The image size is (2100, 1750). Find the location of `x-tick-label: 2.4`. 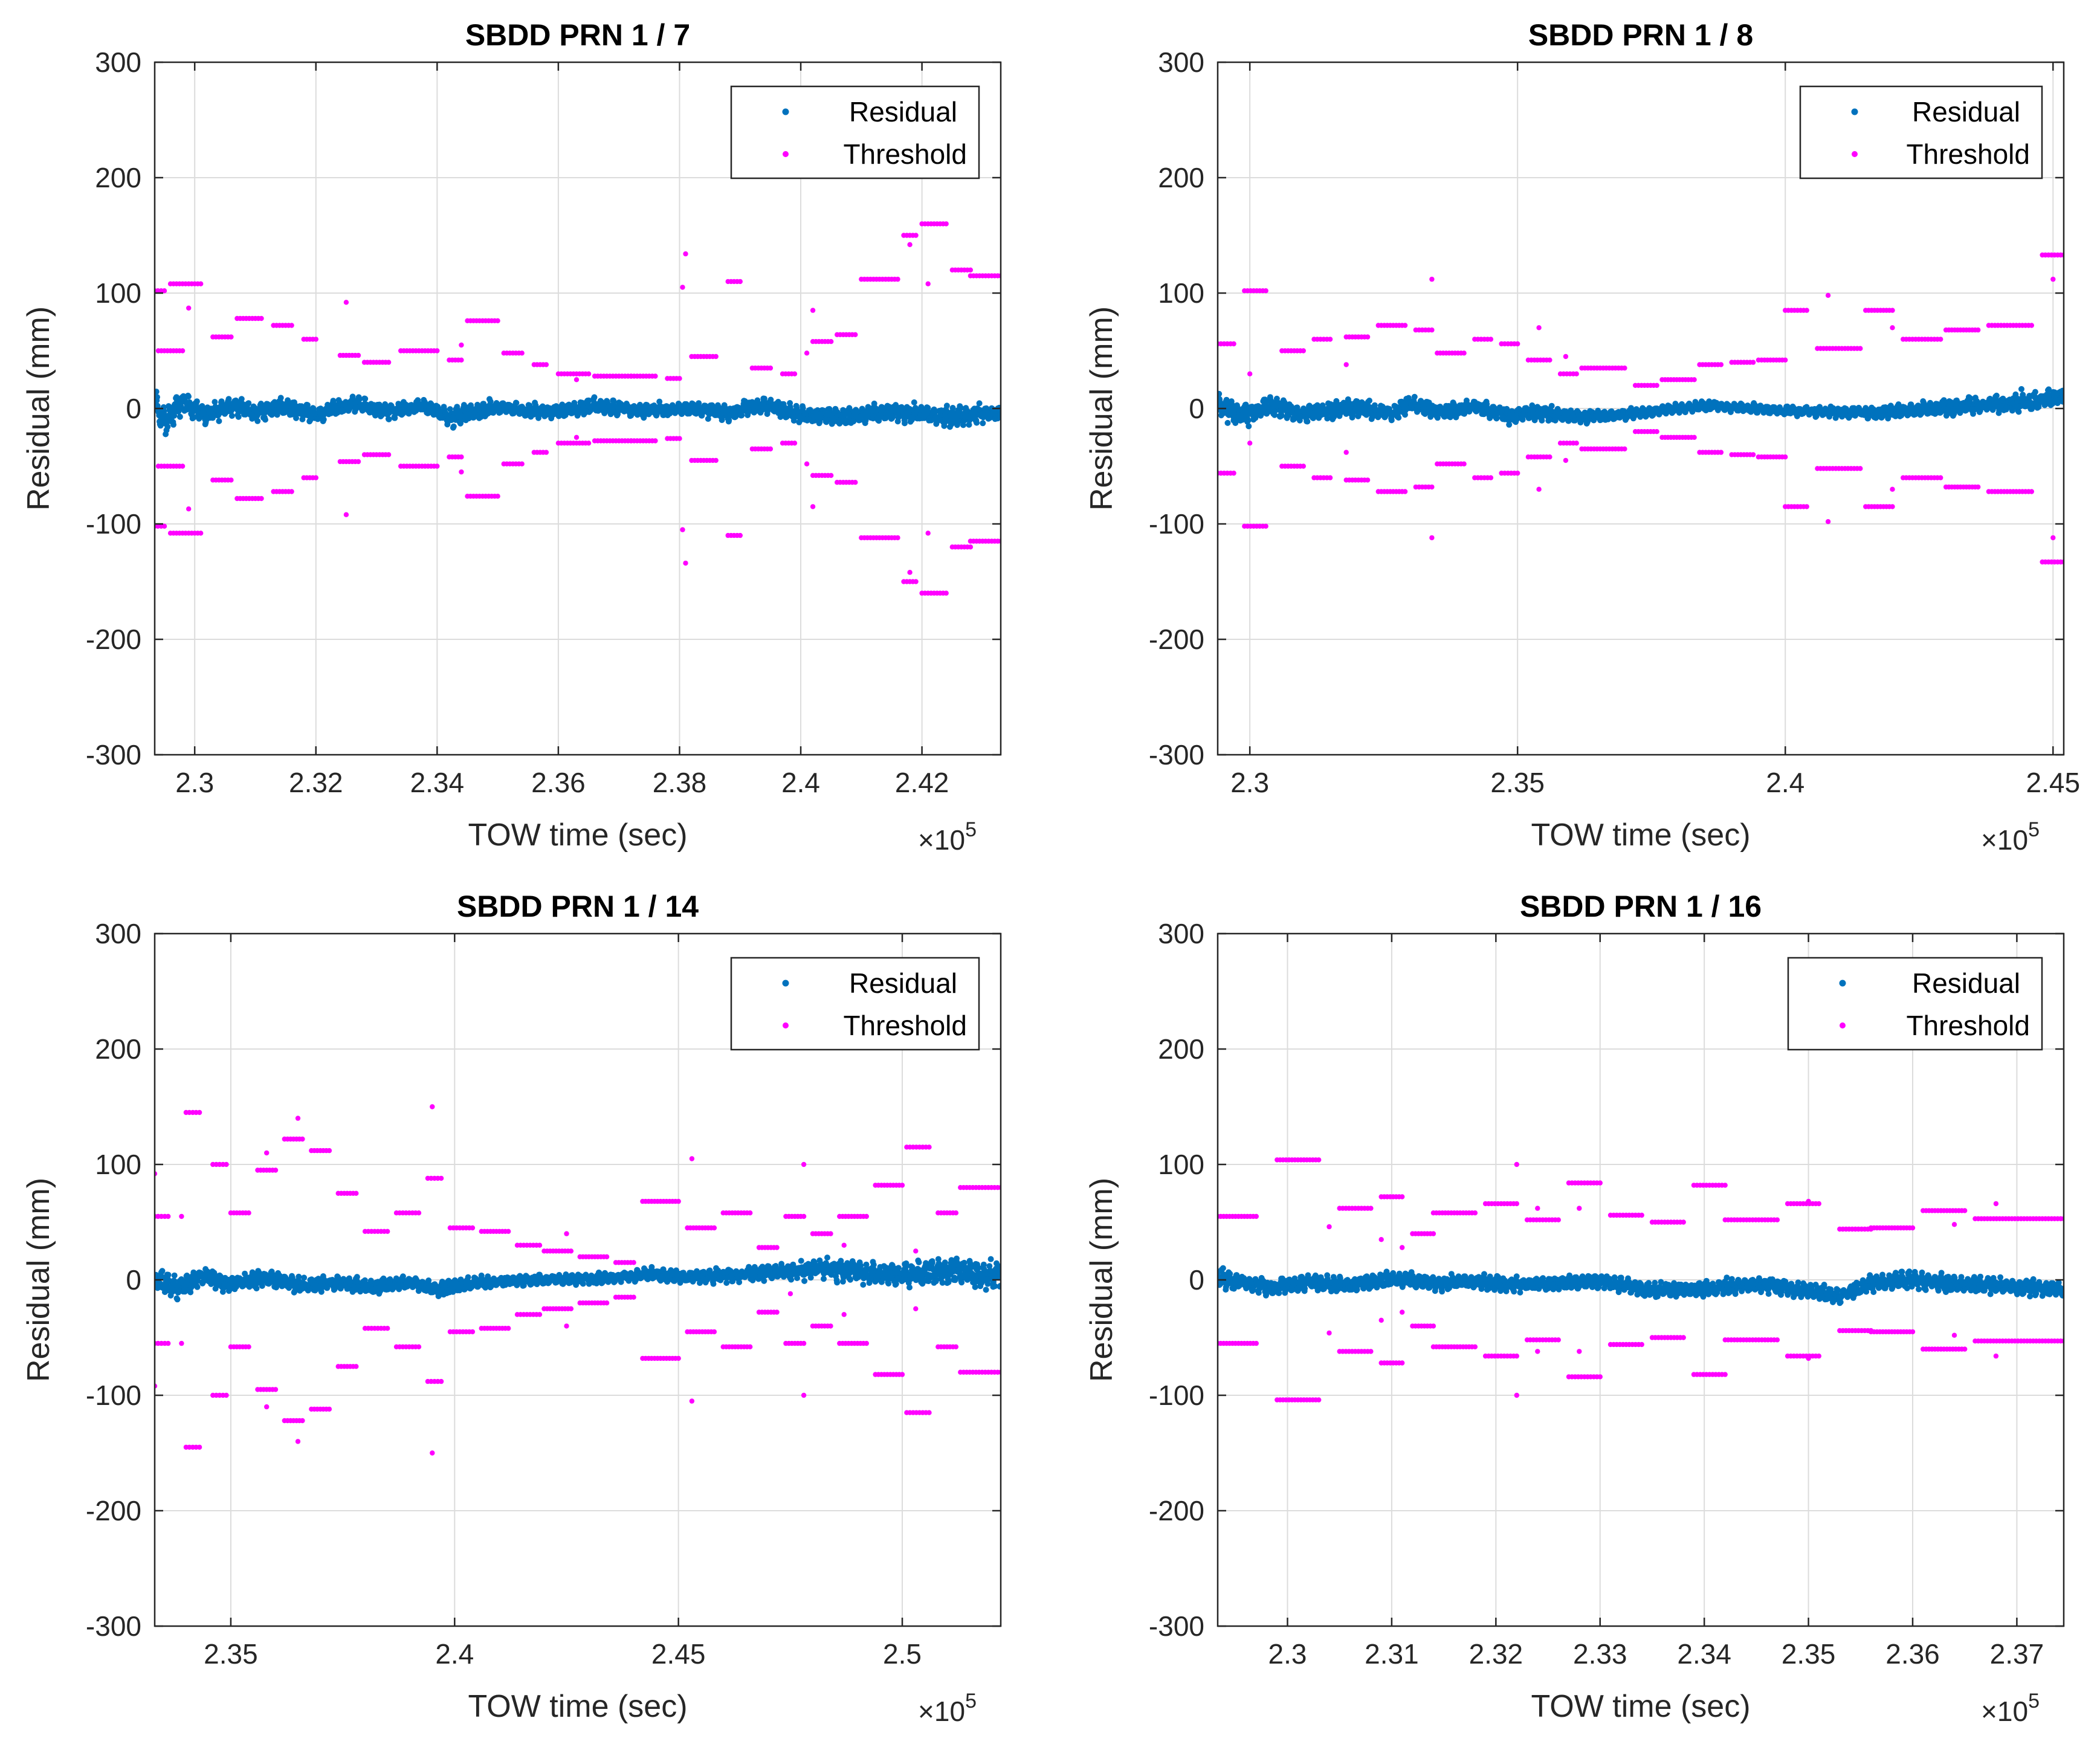

x-tick-label: 2.4 is located at coordinates (800, 782).